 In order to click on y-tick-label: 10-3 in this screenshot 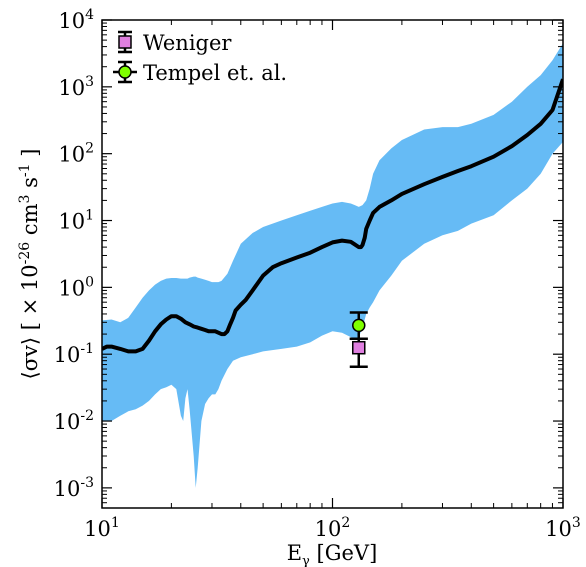, I will do `click(74, 488)`.